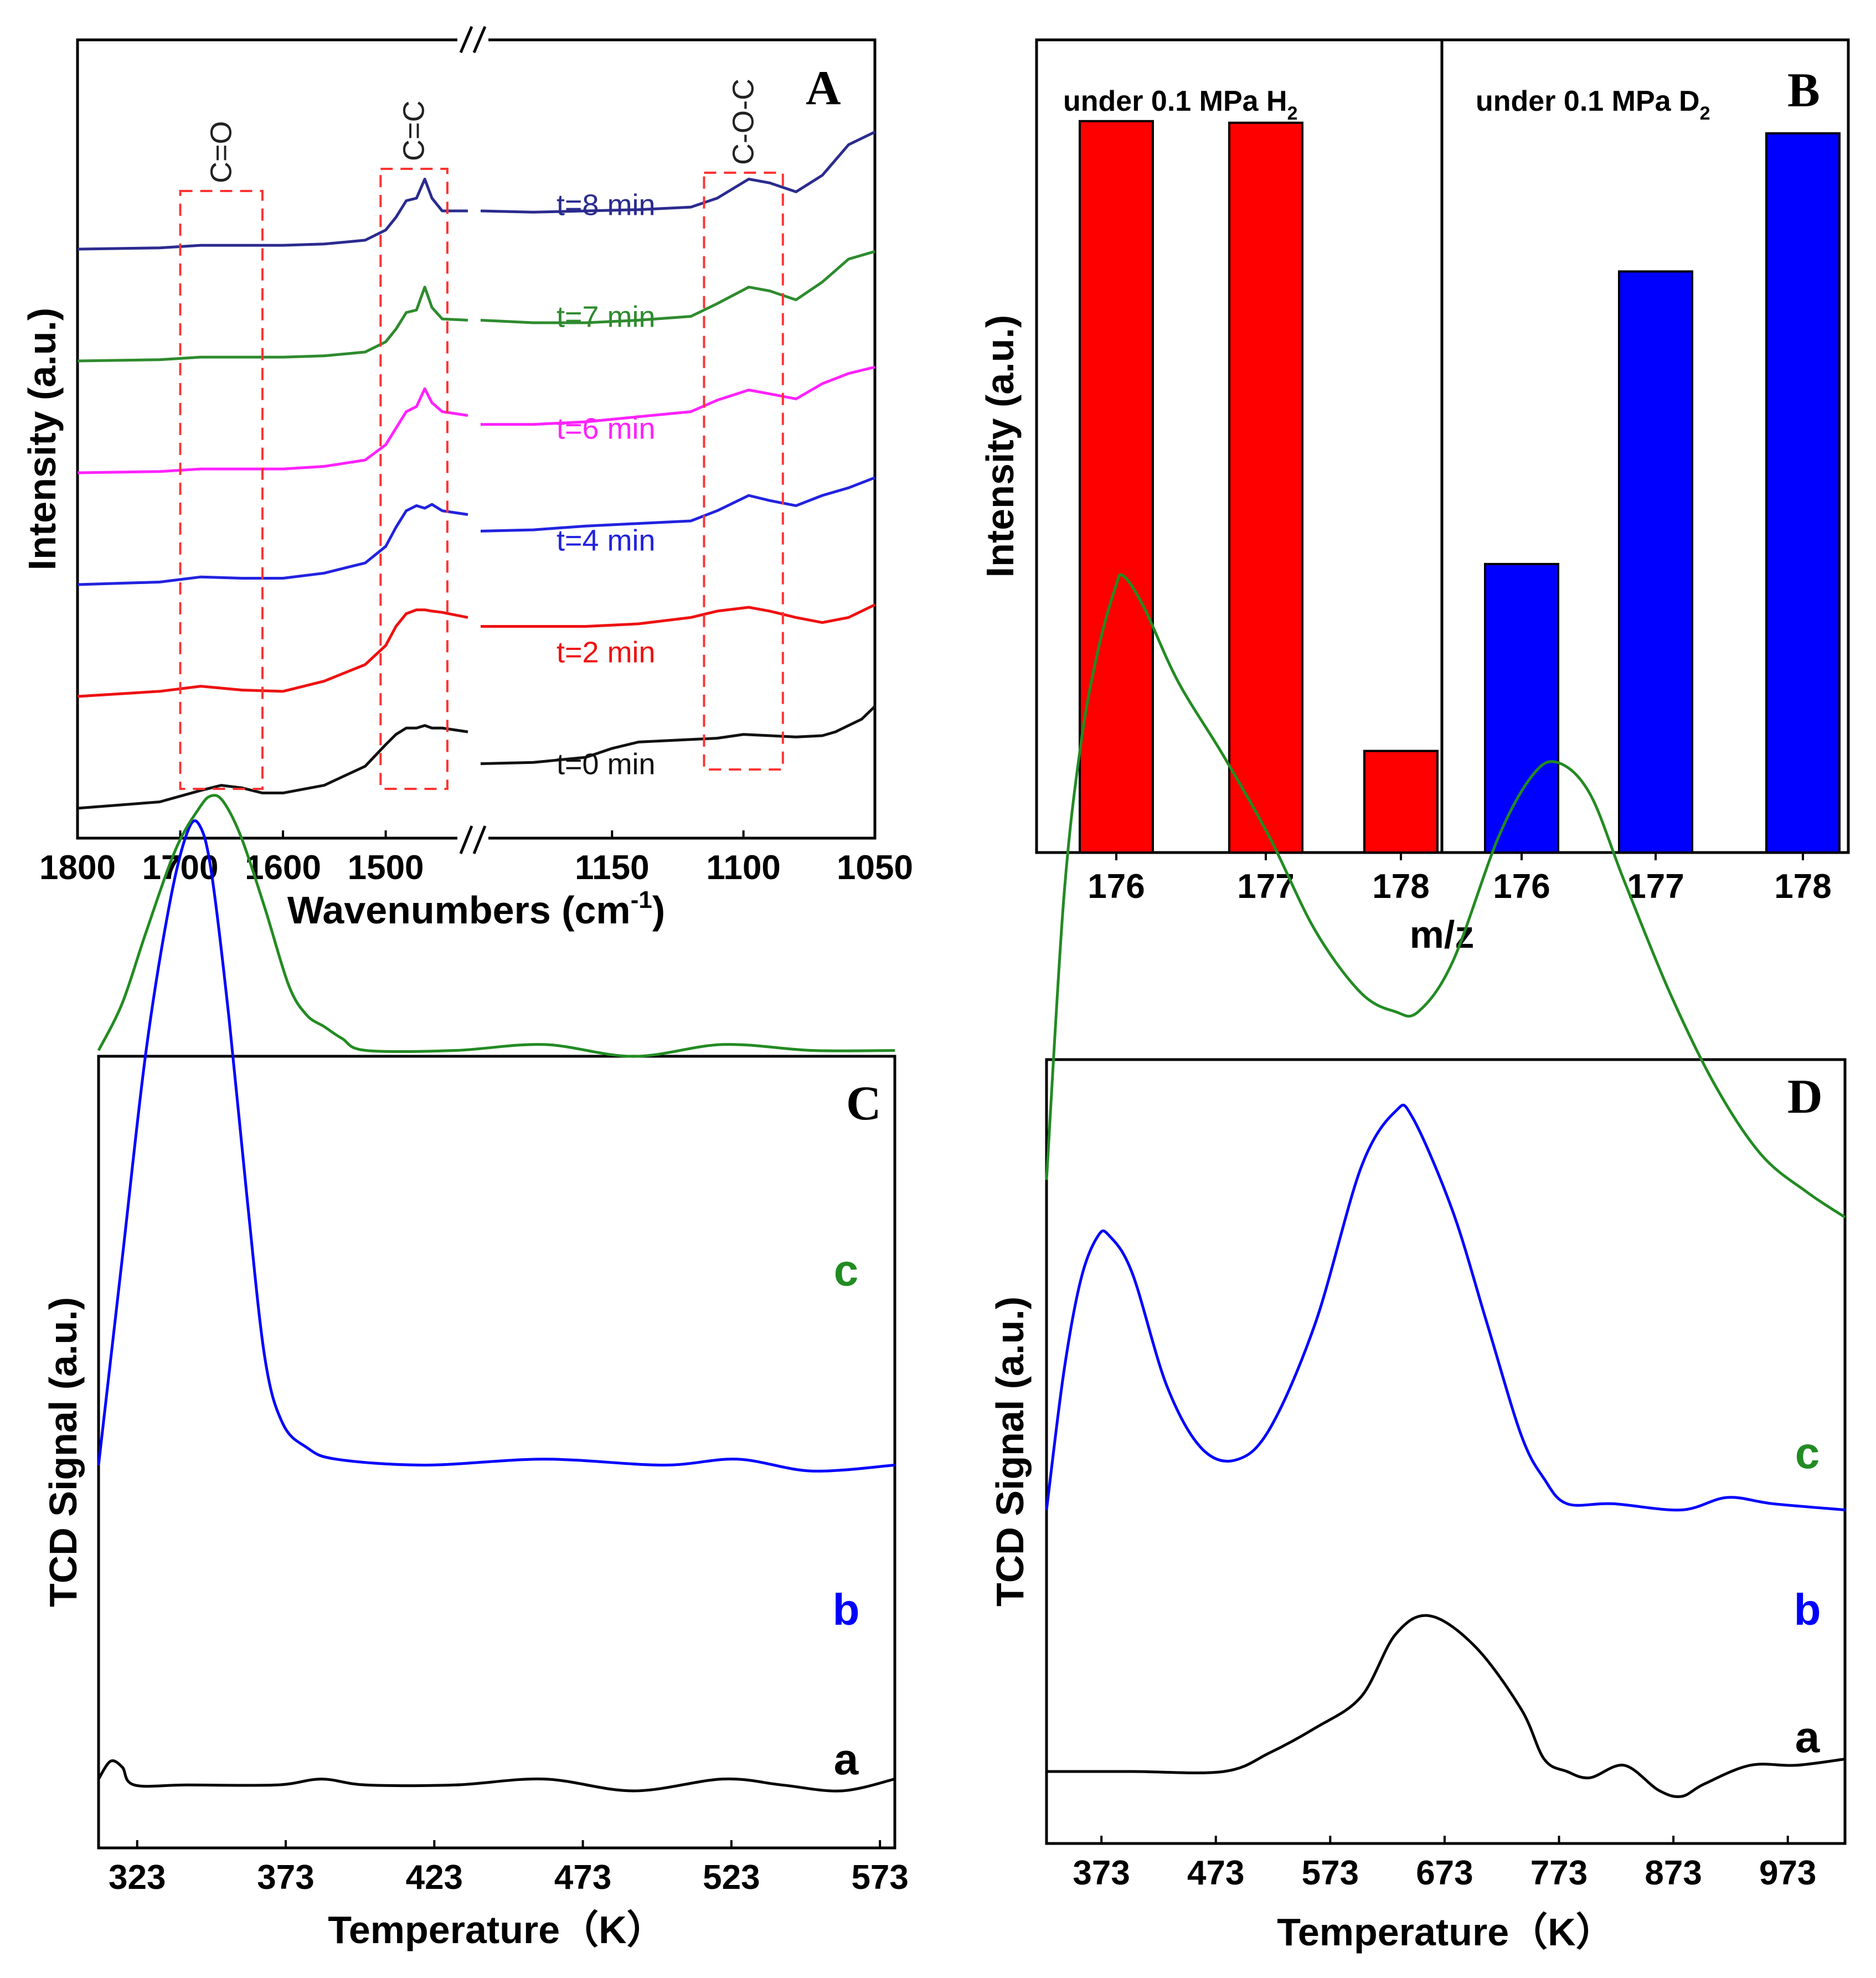  Describe the element at coordinates (1446, 1932) in the screenshot. I see `panel-d-x-axis-label: Temperature（K）` at that location.